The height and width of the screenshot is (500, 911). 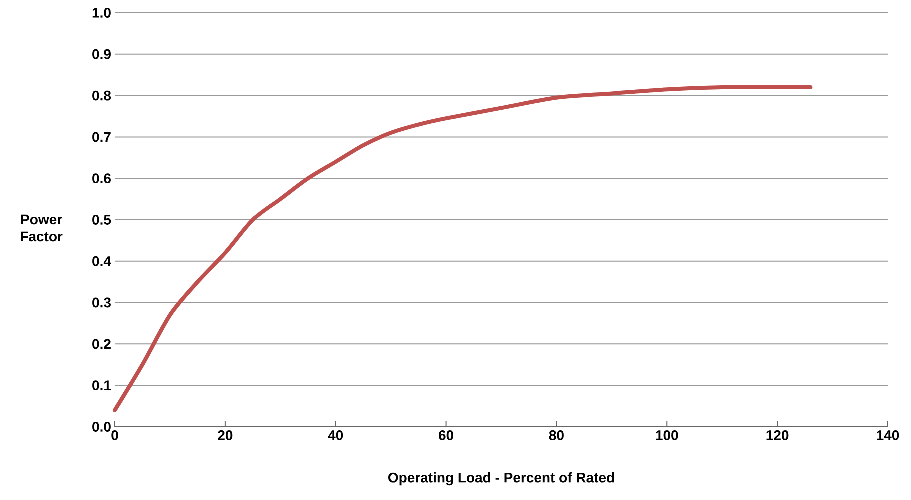 What do you see at coordinates (446, 435) in the screenshot?
I see `x-tick-label: 60` at bounding box center [446, 435].